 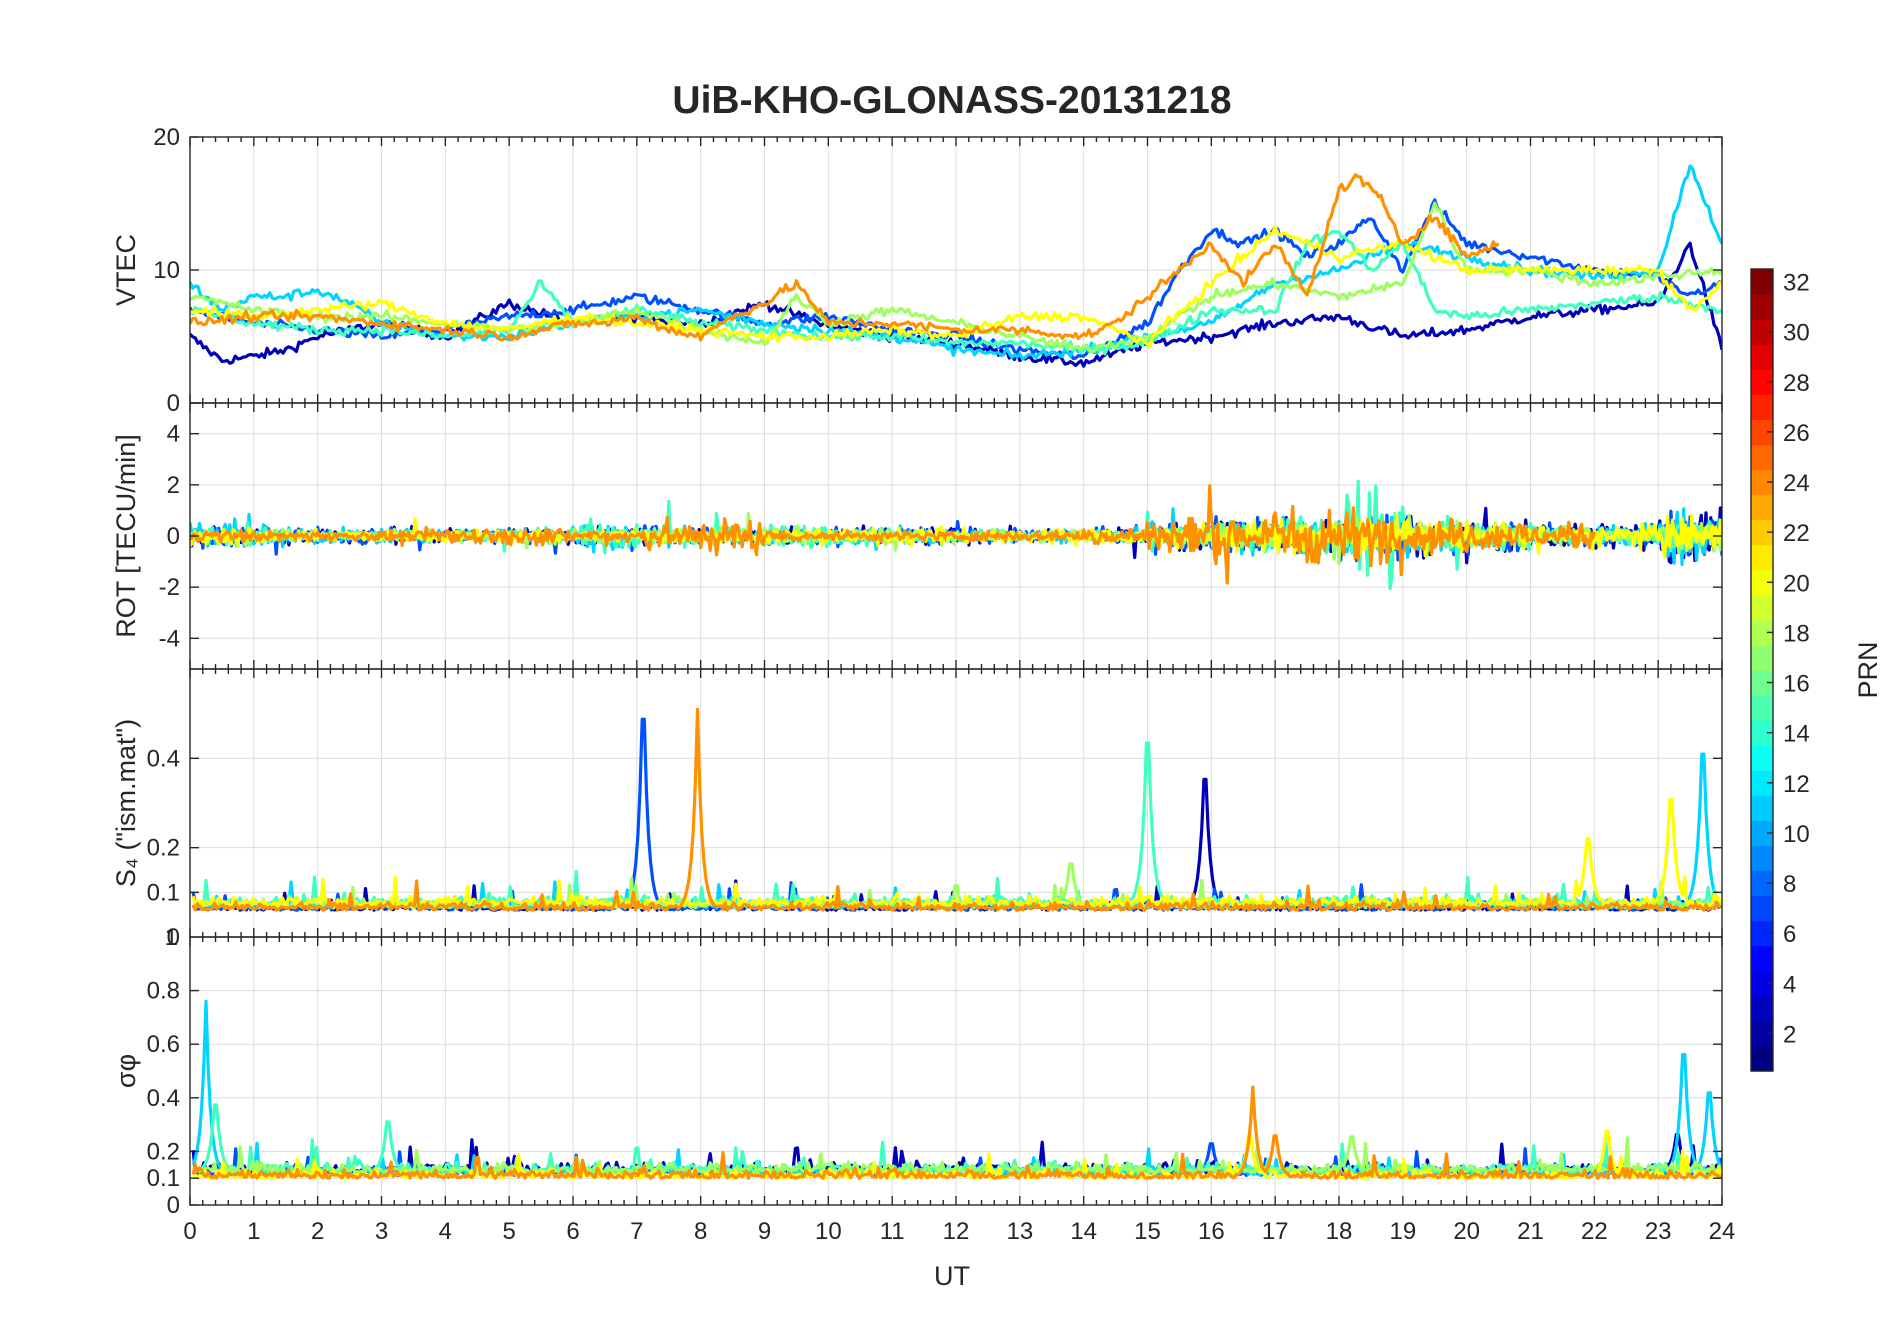 I want to click on panel-vtec-series, so click(x=956, y=266).